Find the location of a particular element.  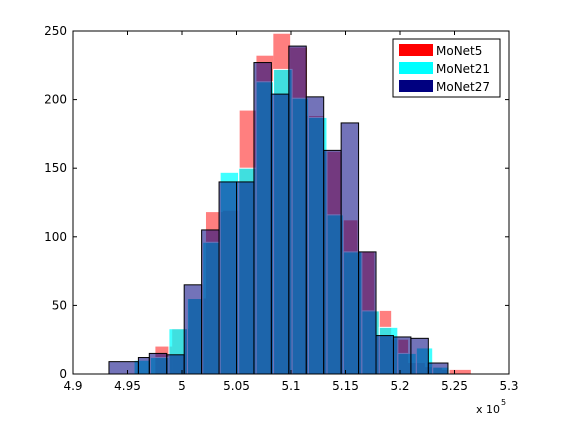

x-tick-label: 5.1 is located at coordinates (290, 386).